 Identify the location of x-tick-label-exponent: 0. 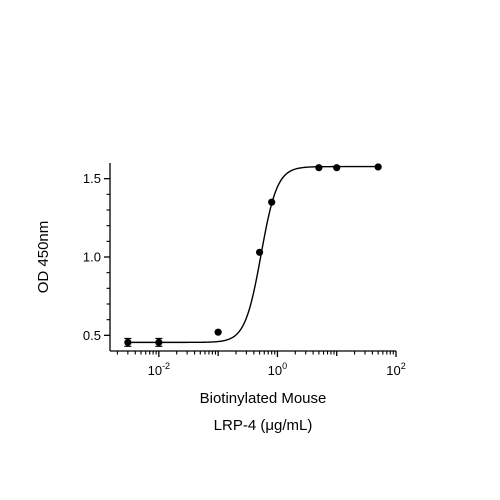
(284, 366).